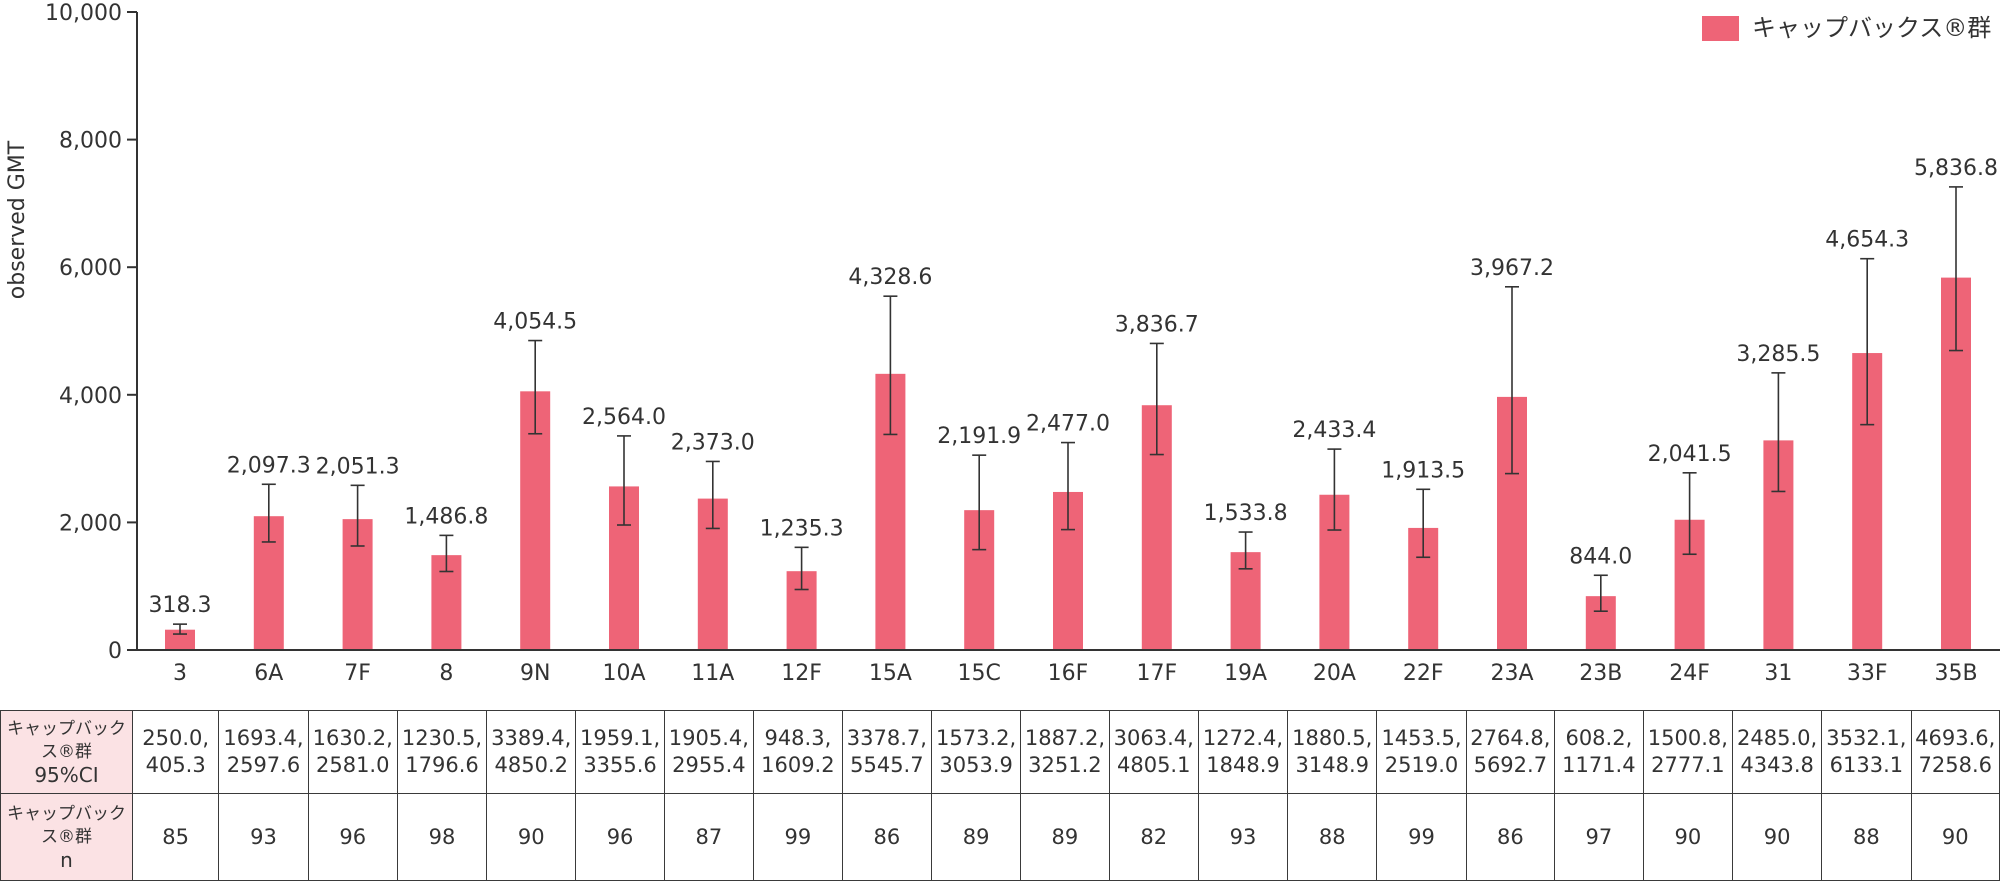 Image resolution: width=2000 pixels, height=881 pixels. What do you see at coordinates (263, 837) in the screenshot?
I see `n-cell-6a: 93` at bounding box center [263, 837].